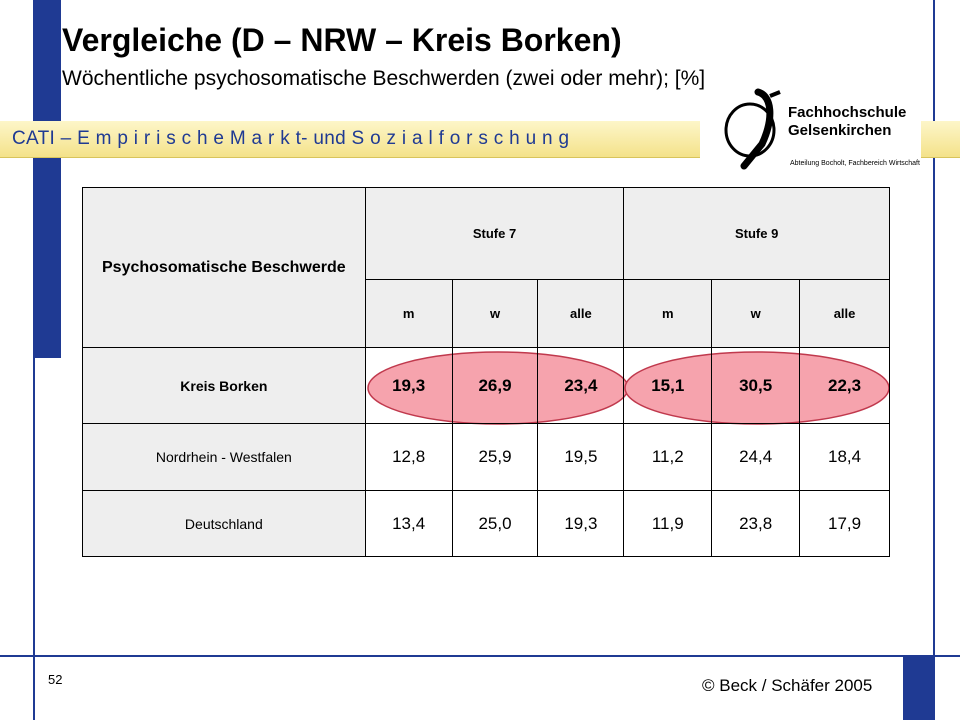 This screenshot has height=720, width=960. I want to click on copyright-text: © Beck / Schäfer 2005, so click(787, 685).